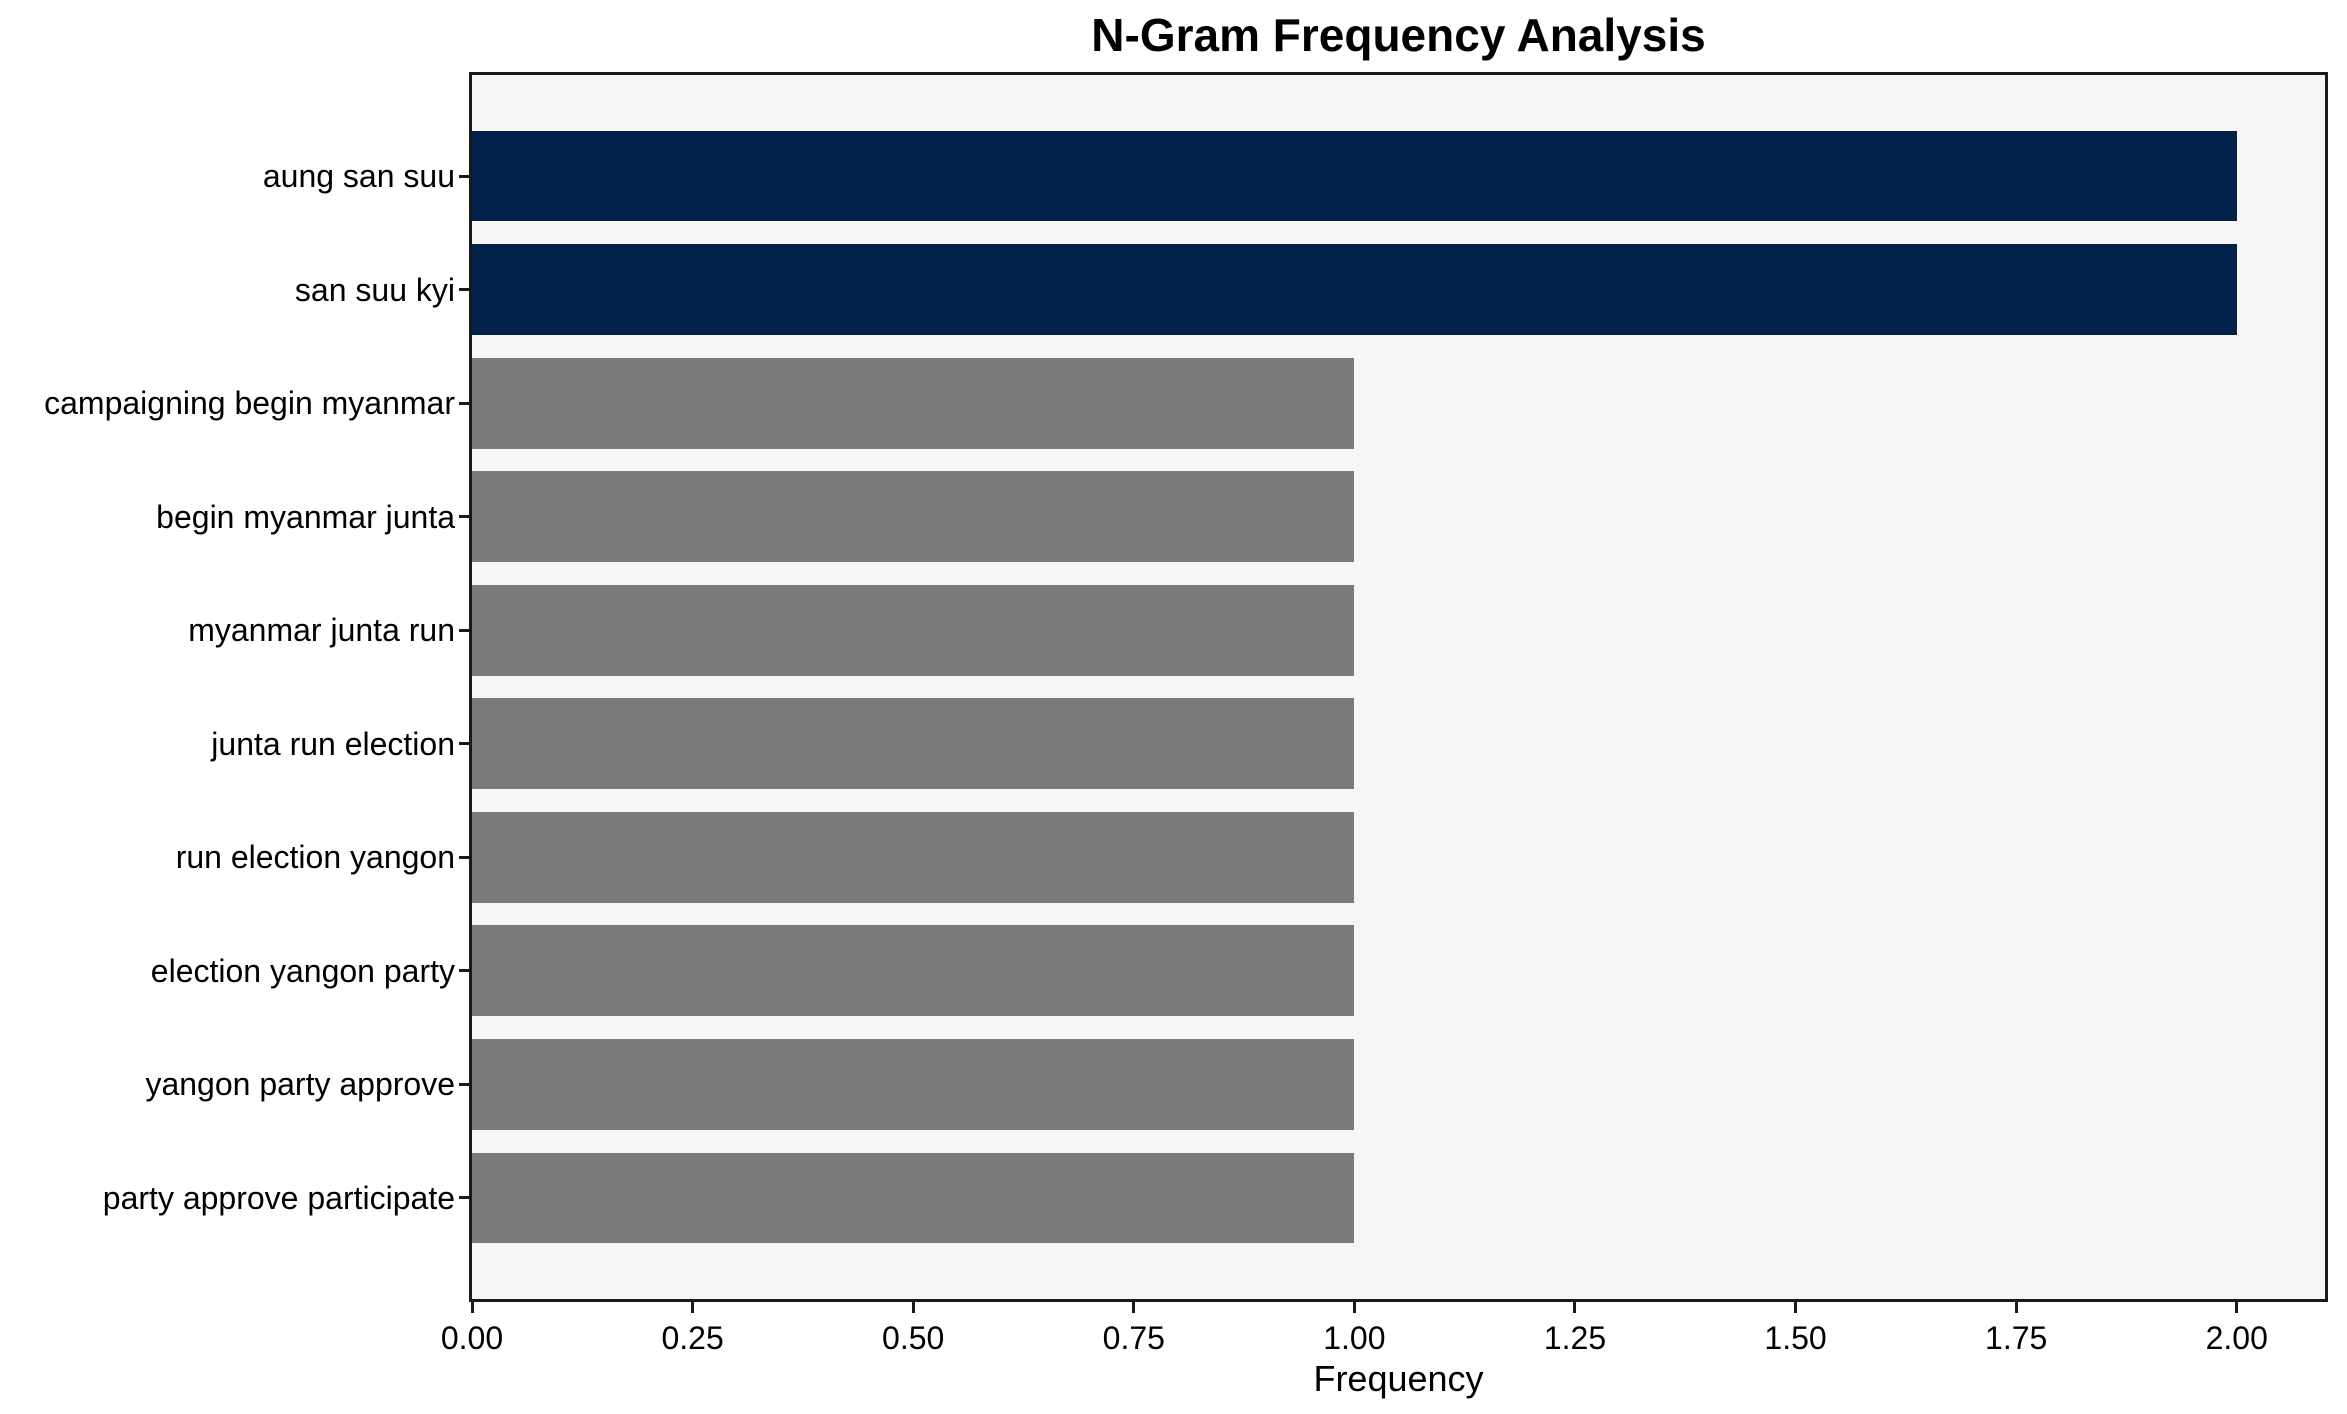 This screenshot has height=1414, width=2347. What do you see at coordinates (1795, 1338) in the screenshot?
I see `x-tick-label: 1.50` at bounding box center [1795, 1338].